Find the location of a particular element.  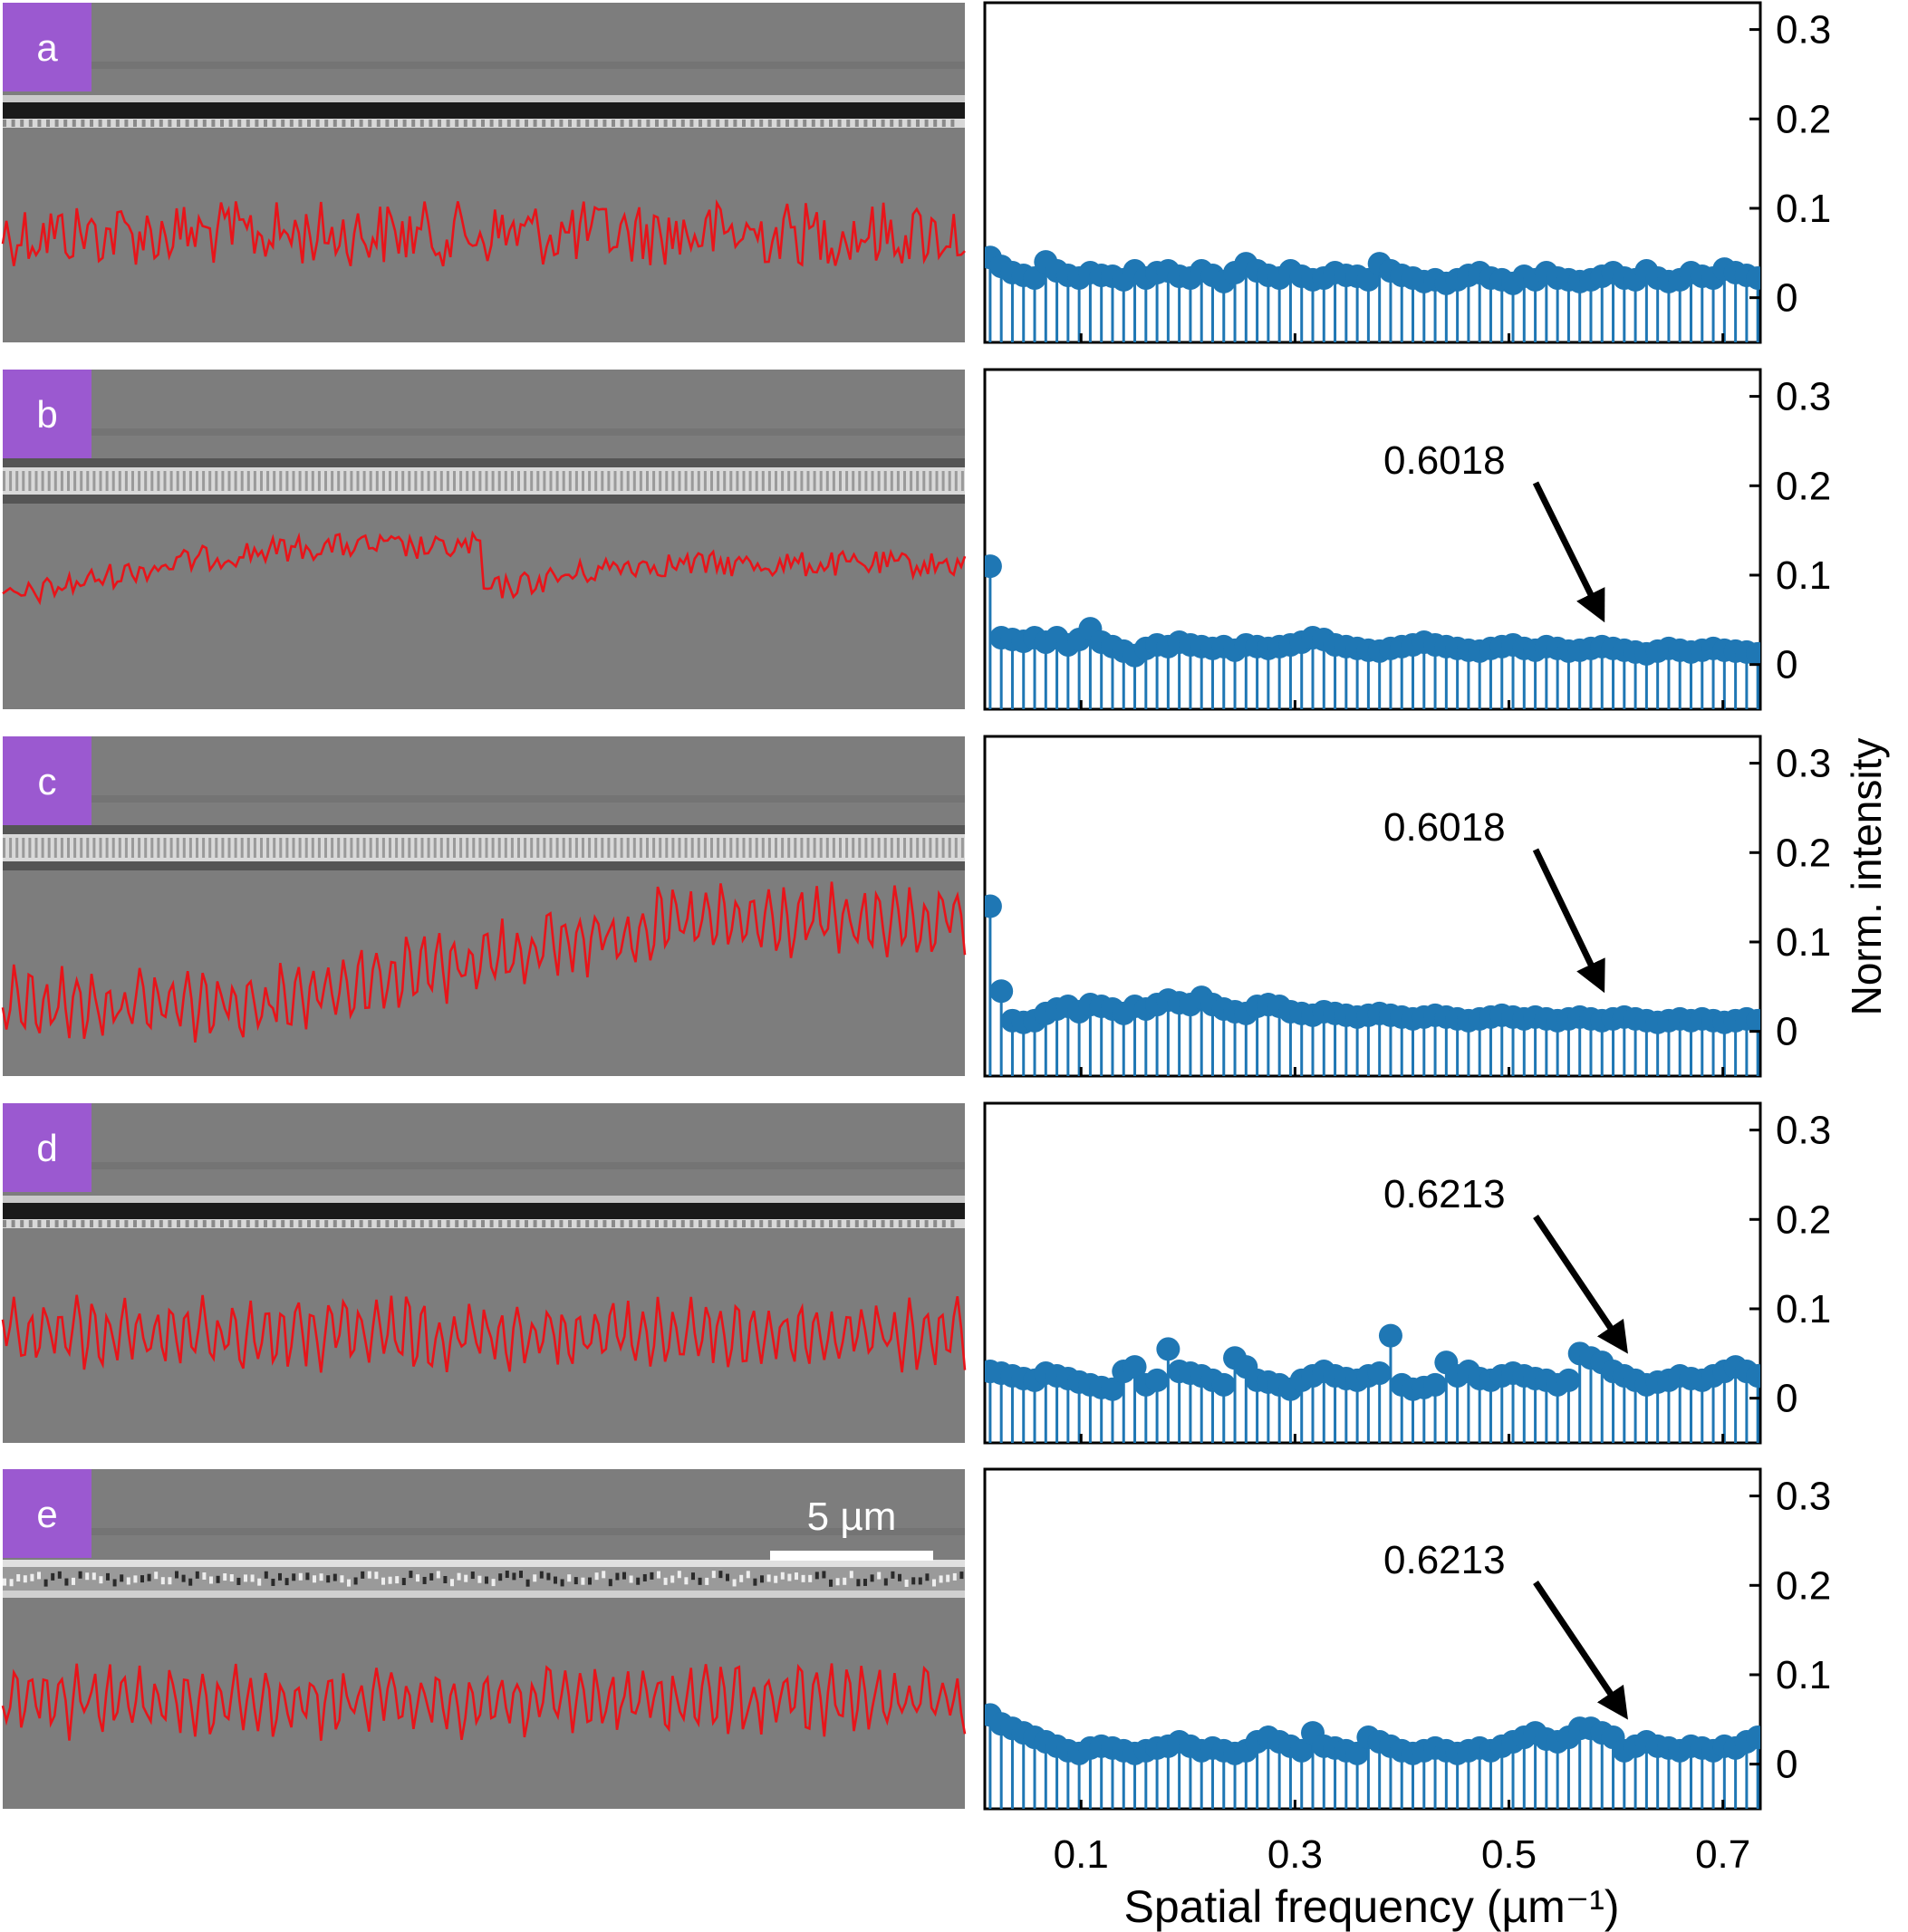

scale-bar-label: 5 µm is located at coordinates (852, 1517).